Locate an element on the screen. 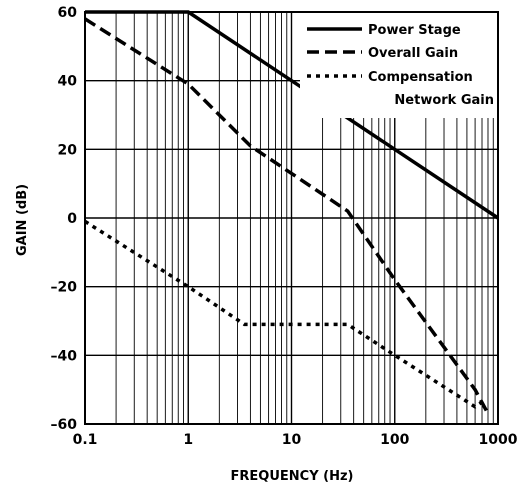 This screenshot has height=491, width=528. y-tick-label: 60 is located at coordinates (68, 13).